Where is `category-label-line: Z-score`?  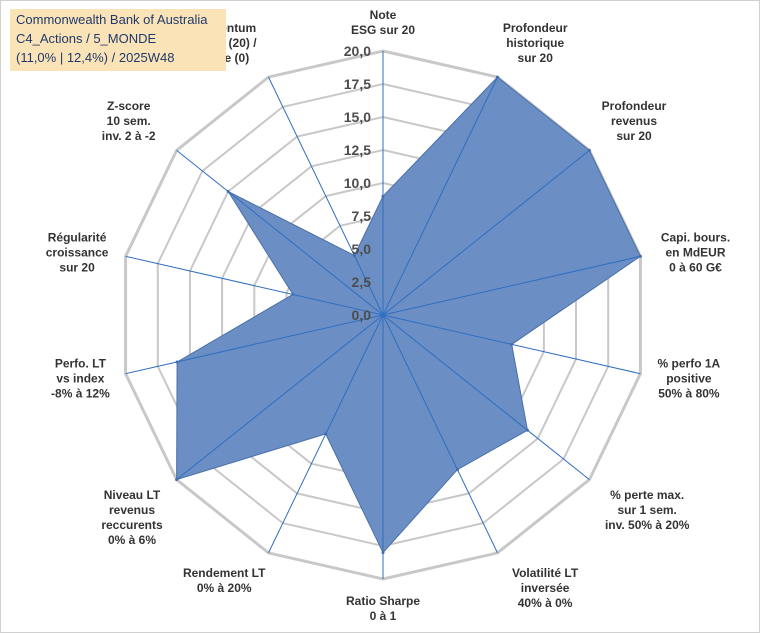
category-label-line: Z-score is located at coordinates (129, 106).